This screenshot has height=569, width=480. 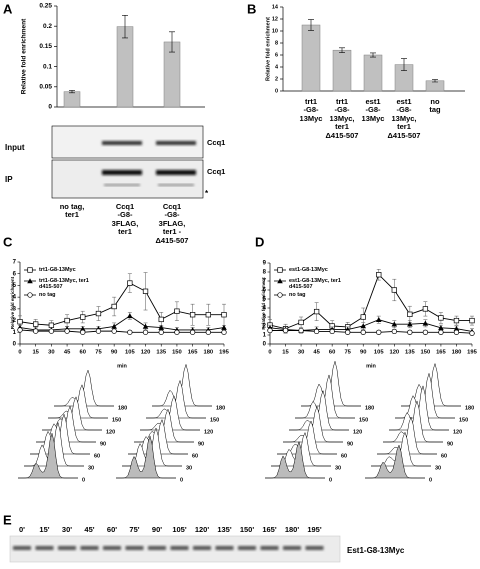 I want to click on y-tick-label: 7, so click(x=15, y=263).